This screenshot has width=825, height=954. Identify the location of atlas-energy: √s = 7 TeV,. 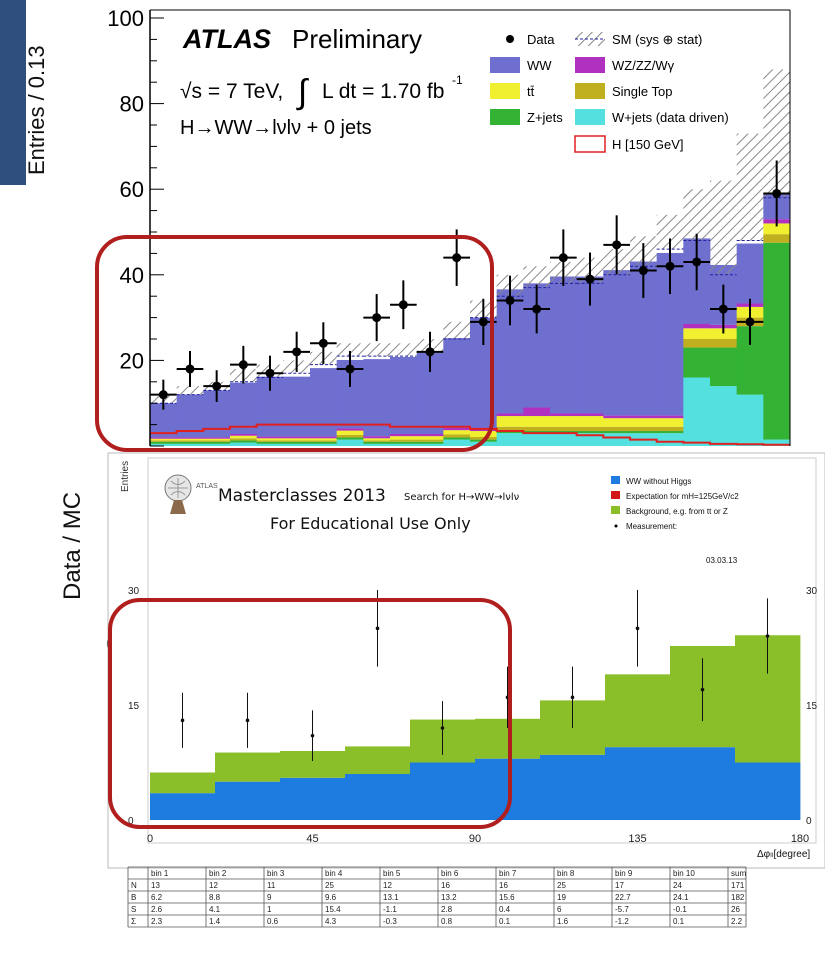
(231, 91).